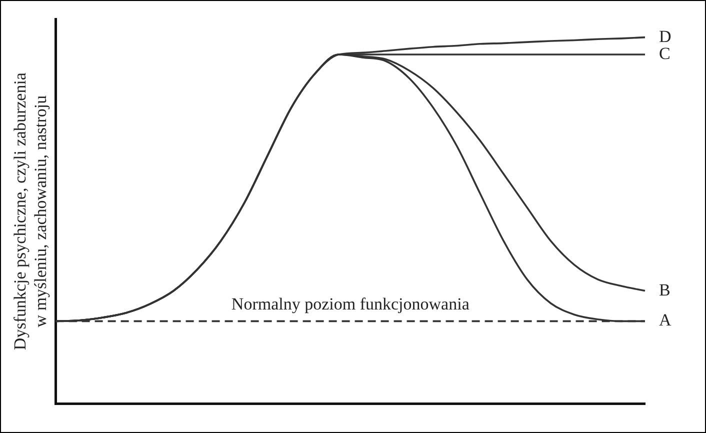  I want to click on y-axis-title: Dysfunkcje psychiczne, czyli zaburzenia w myśleniu, zachowaniu, nastroju, so click(30, 211).